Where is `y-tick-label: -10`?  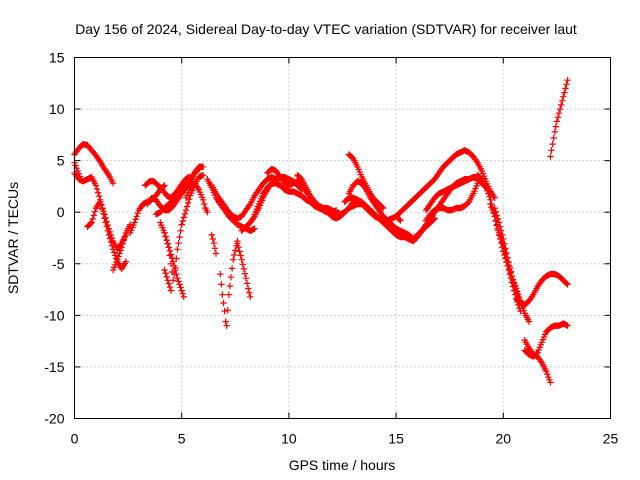 y-tick-label: -10 is located at coordinates (54, 315).